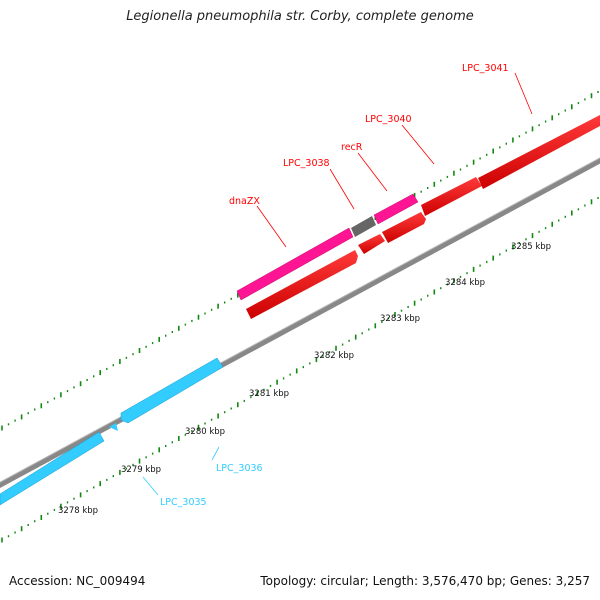 This screenshot has width=600, height=600. I want to click on gene-dnaZX, so click(302, 284).